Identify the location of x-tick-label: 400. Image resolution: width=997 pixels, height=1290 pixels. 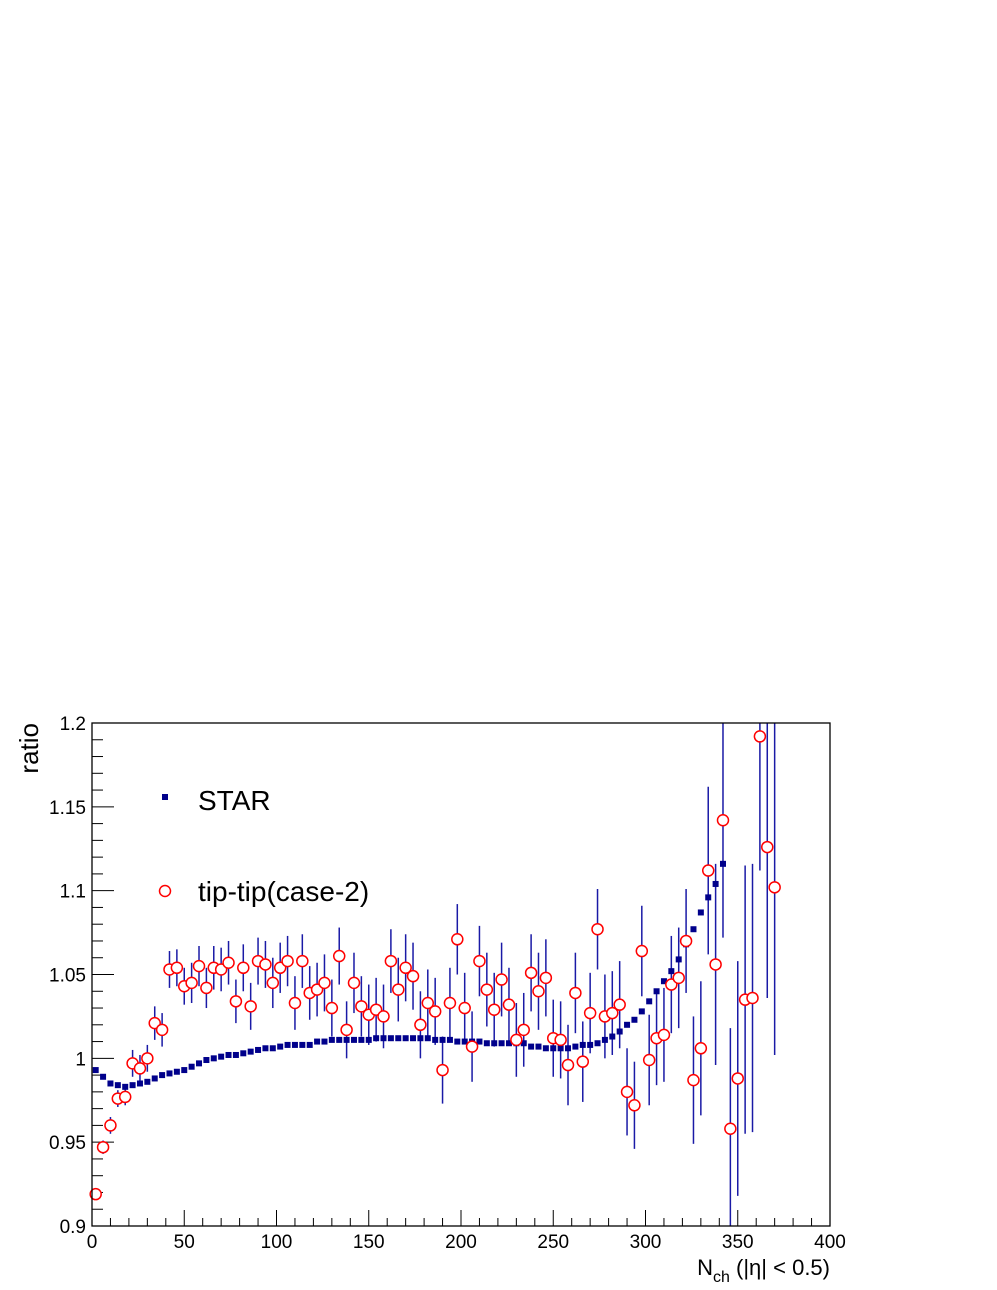
(830, 1242).